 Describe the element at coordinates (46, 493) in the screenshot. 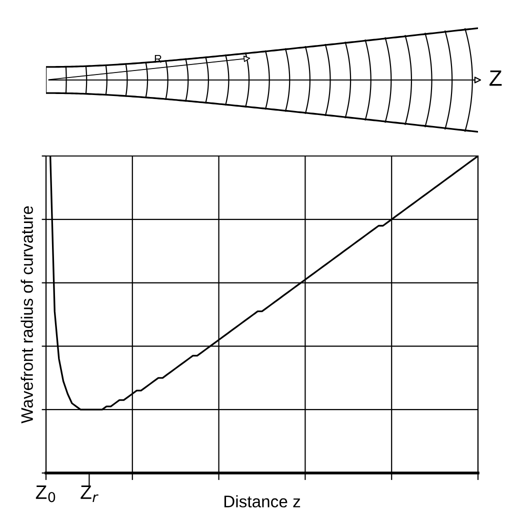

I see `x-tick-label: Z$_{0}$` at that location.